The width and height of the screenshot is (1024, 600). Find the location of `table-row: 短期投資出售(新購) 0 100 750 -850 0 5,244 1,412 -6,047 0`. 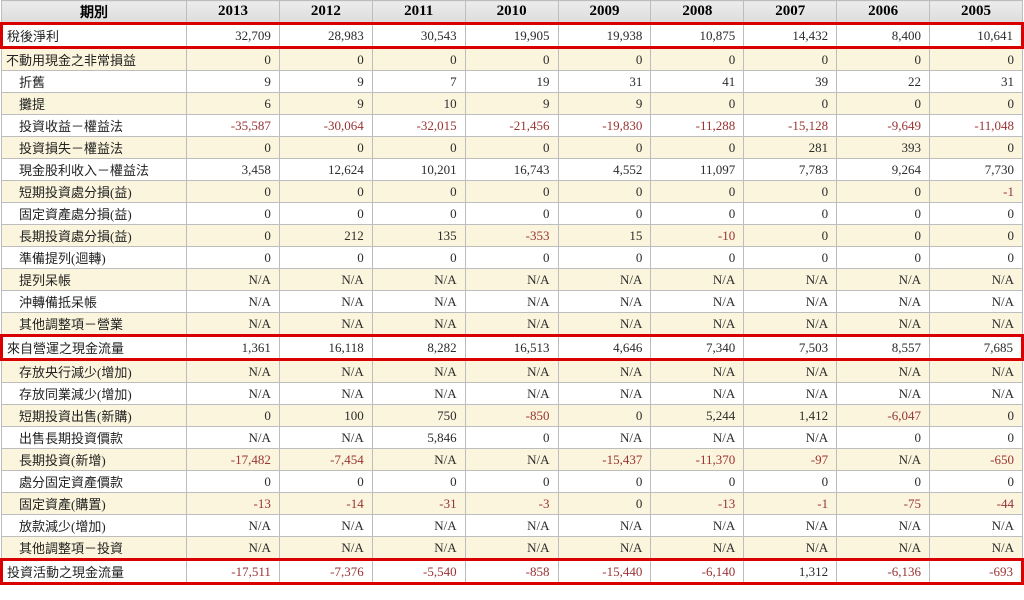

table-row: 短期投資出售(新購) 0 100 750 -850 0 5,244 1,412 -6,047 0 is located at coordinates (512, 415).